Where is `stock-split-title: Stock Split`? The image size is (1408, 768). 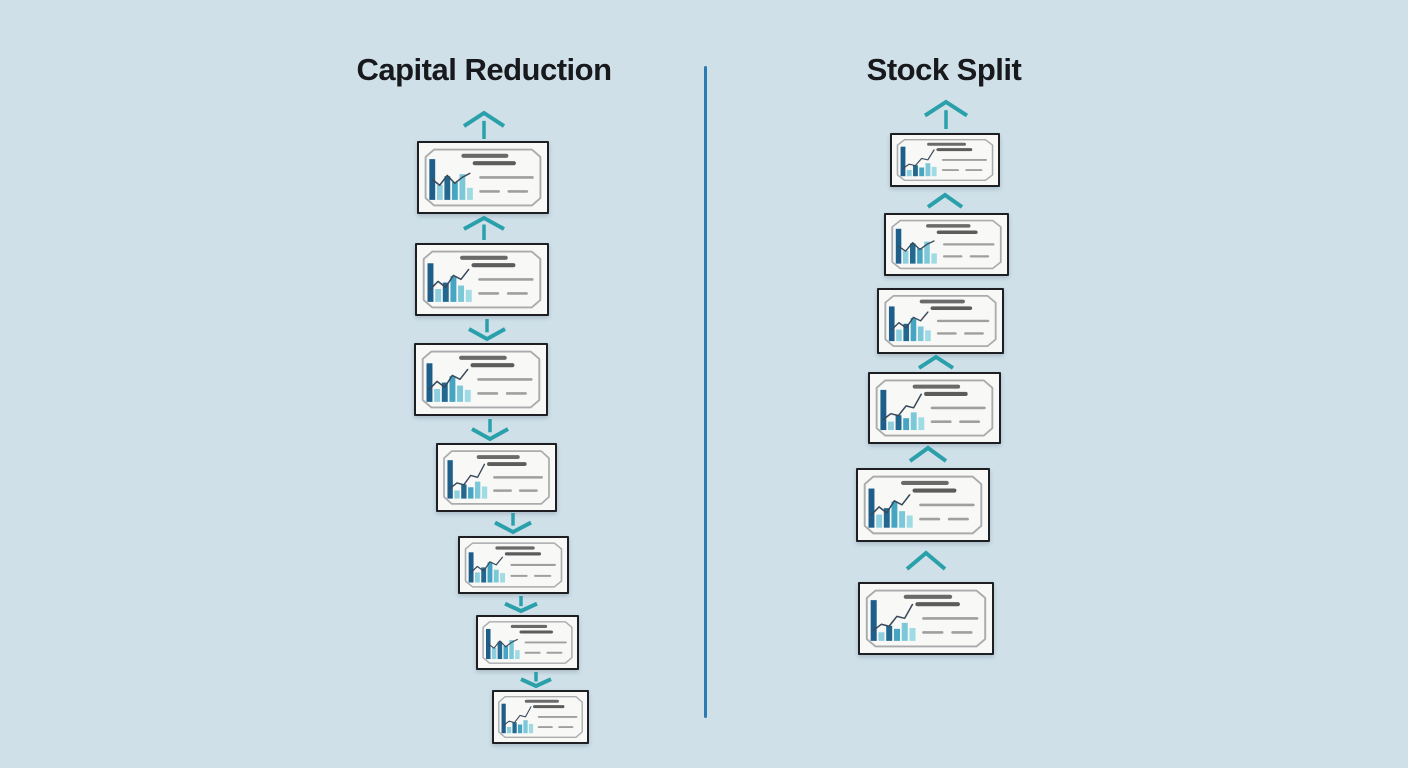
stock-split-title: Stock Split is located at coordinates (944, 69).